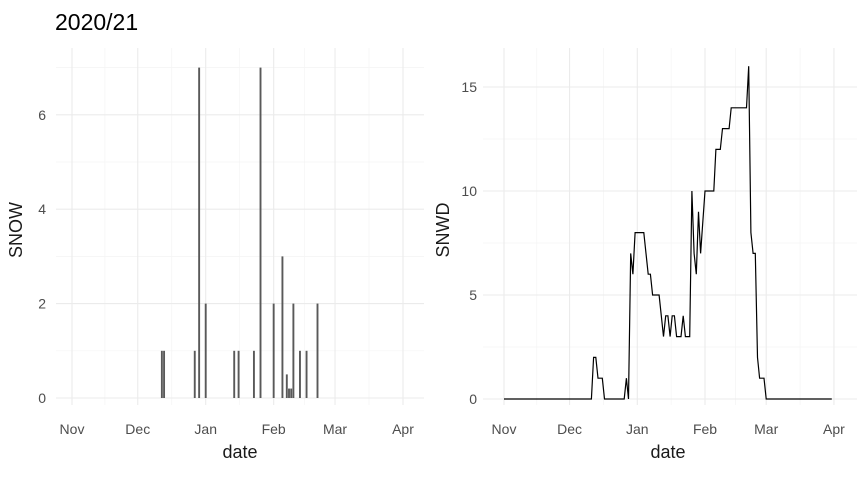 This screenshot has width=864, height=480. I want to click on y-tick-label: 10, so click(469, 191).